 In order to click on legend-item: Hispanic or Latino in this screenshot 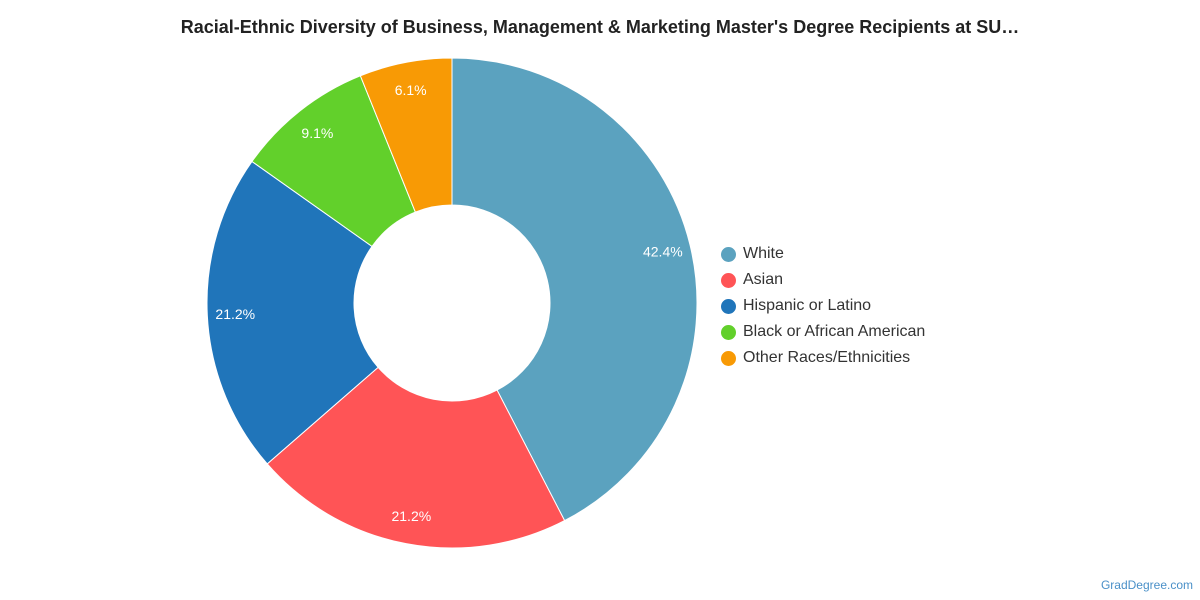, I will do `click(823, 306)`.